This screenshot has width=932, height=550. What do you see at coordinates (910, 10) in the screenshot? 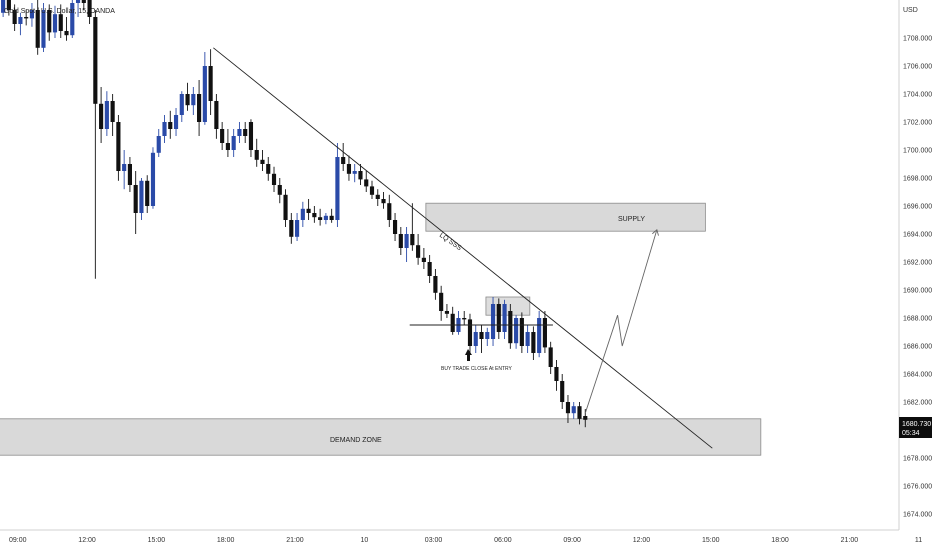
I see `currency-label: USD` at bounding box center [910, 10].